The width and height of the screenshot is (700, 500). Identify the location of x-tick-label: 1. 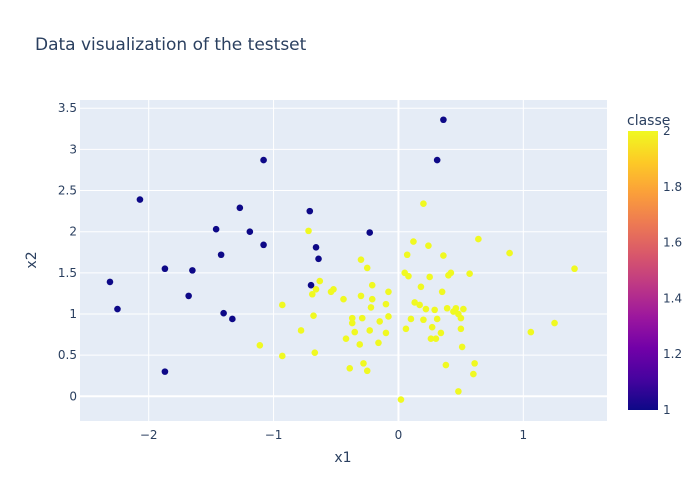
(524, 435).